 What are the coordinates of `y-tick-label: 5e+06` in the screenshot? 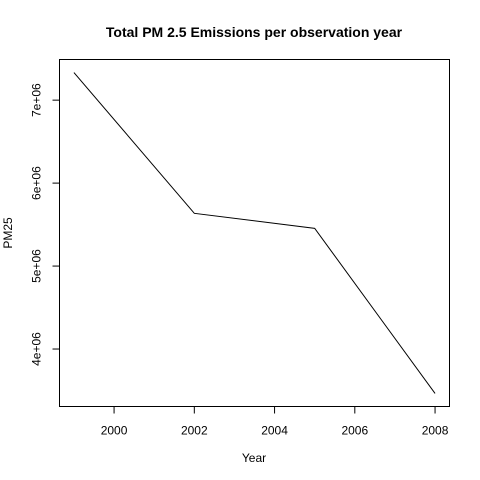 It's located at (37, 266).